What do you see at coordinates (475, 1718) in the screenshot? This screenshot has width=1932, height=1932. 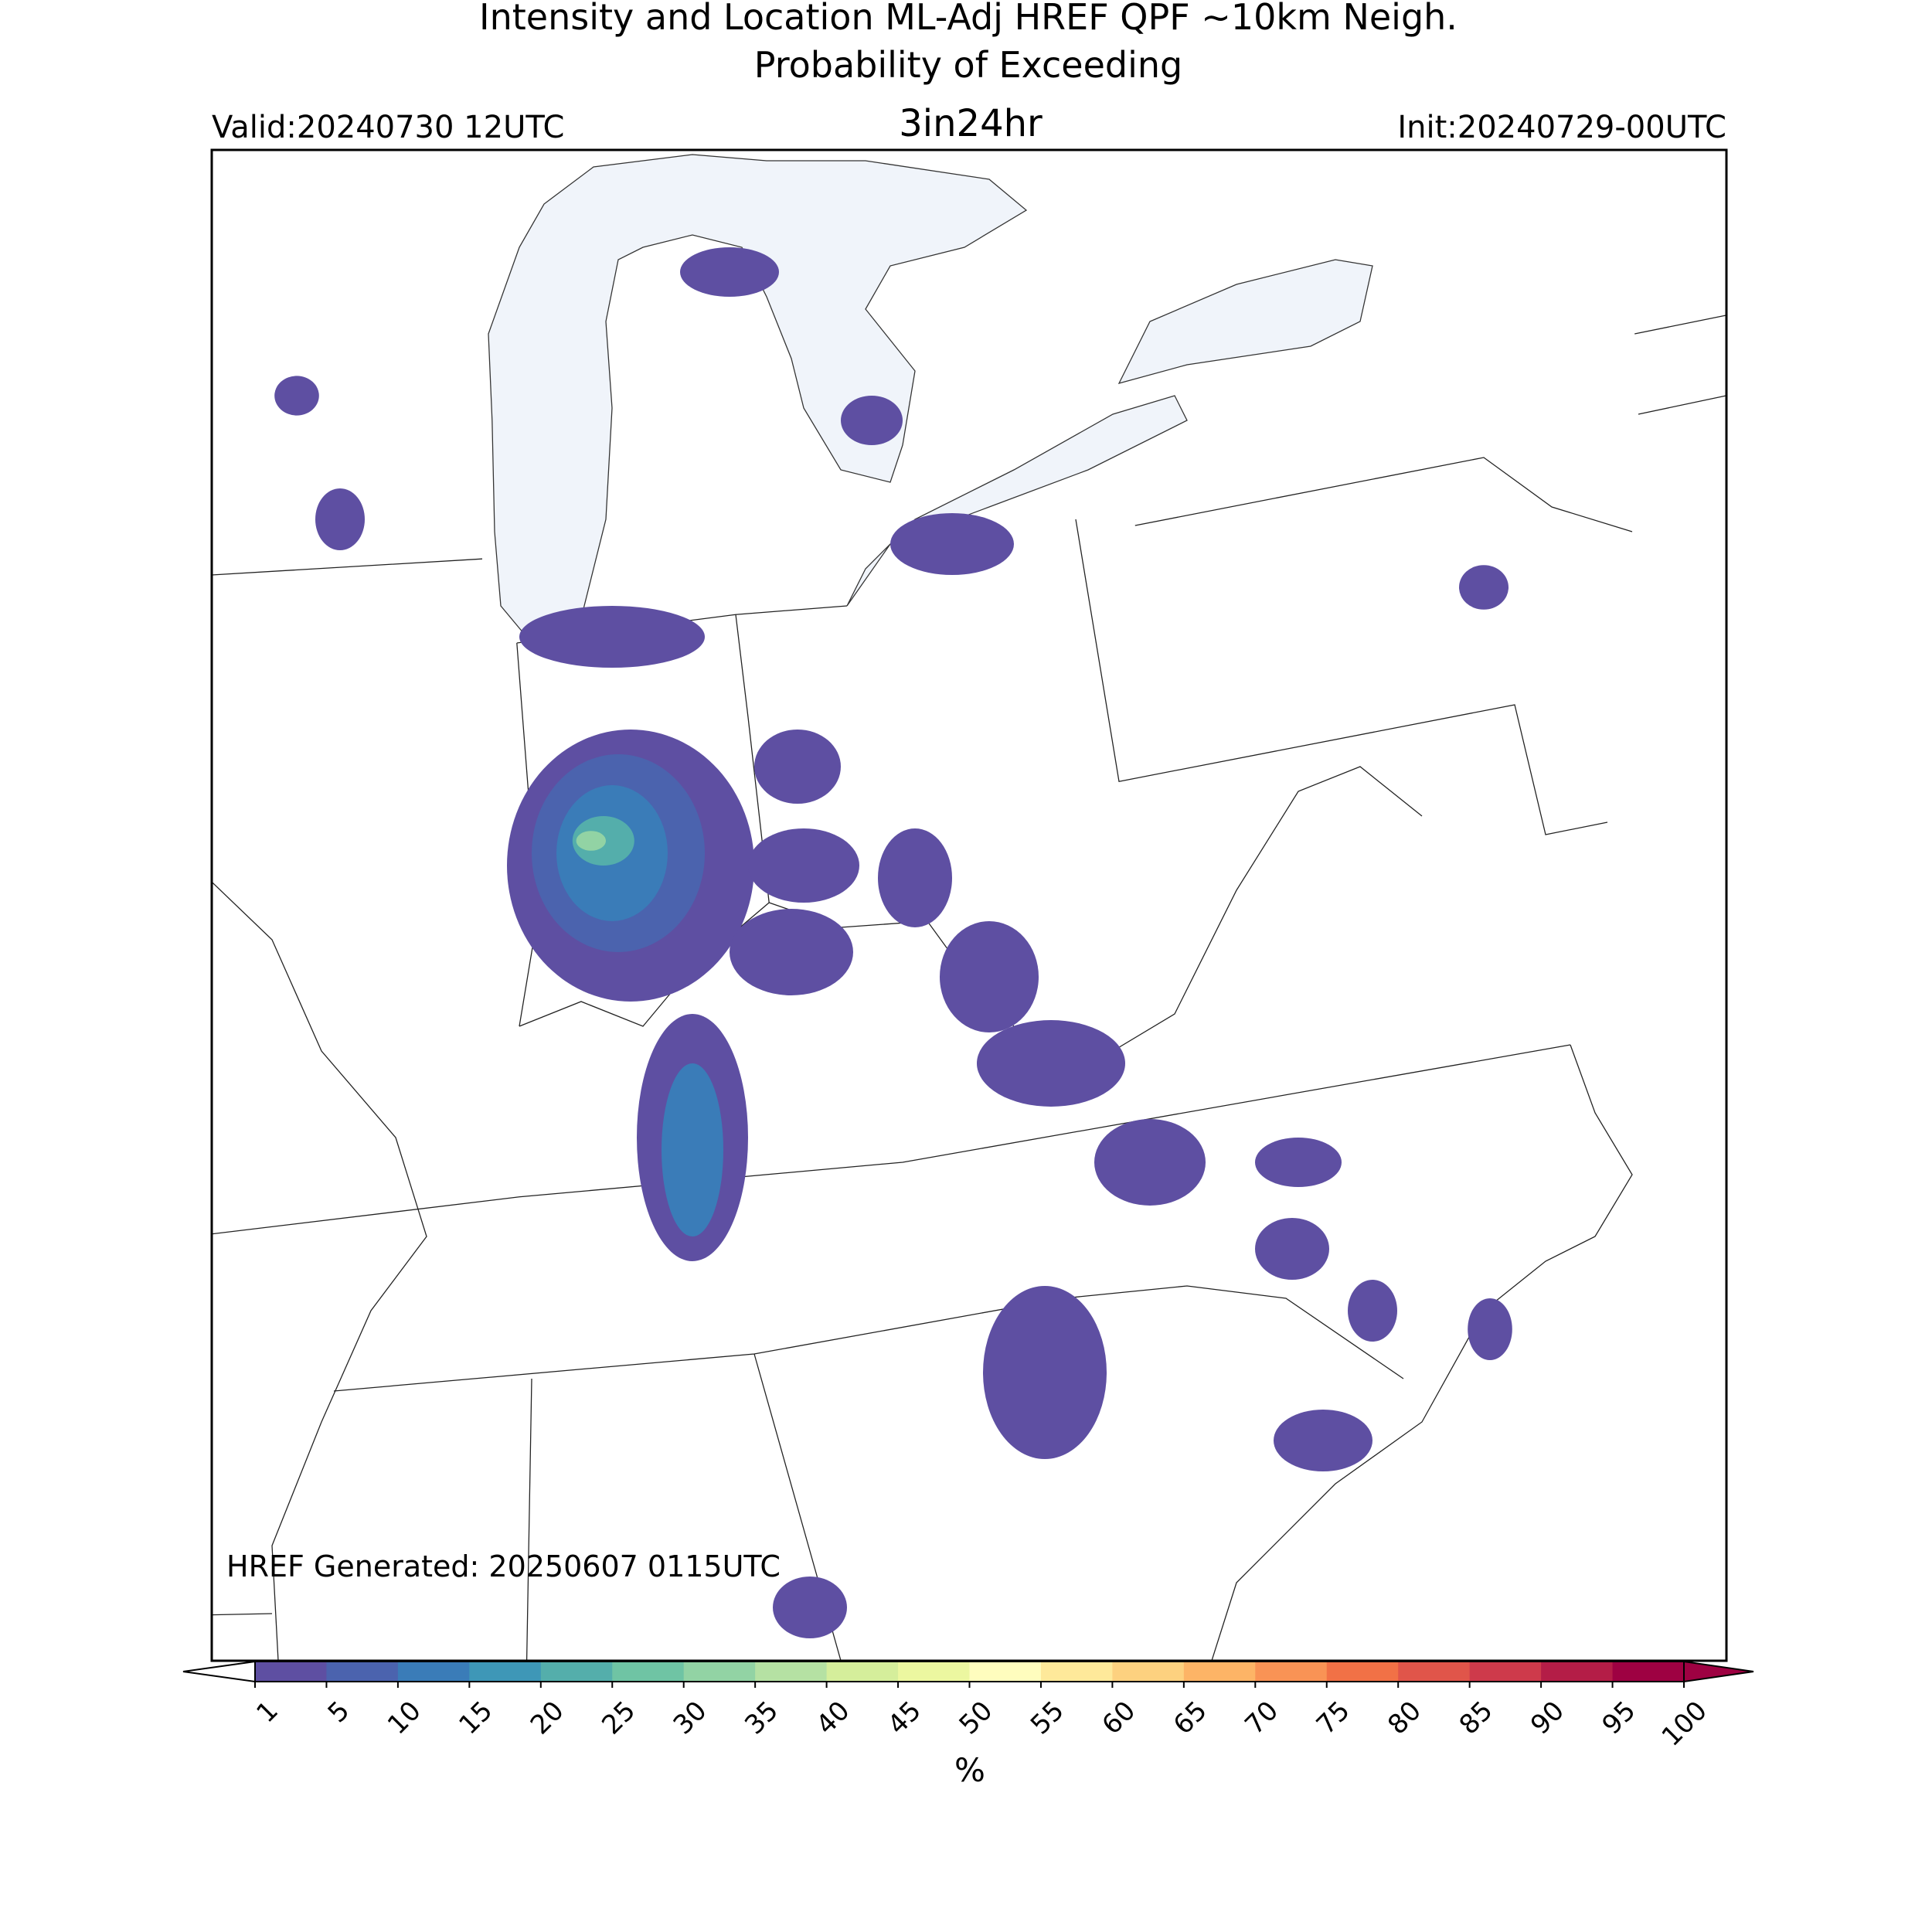 I see `colorbar-tick-label: 15` at bounding box center [475, 1718].